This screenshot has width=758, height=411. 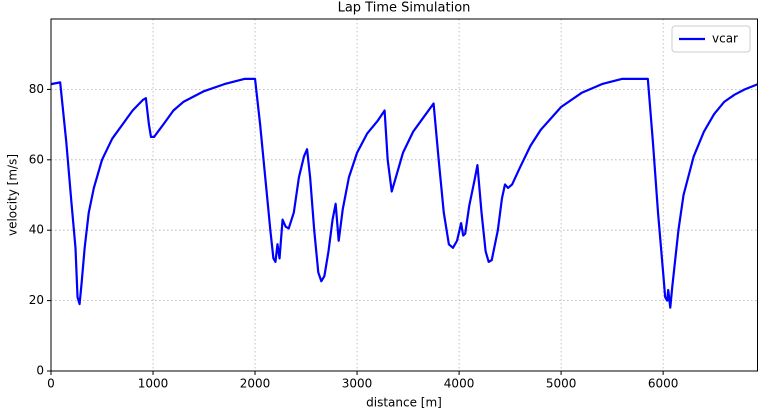 What do you see at coordinates (663, 384) in the screenshot?
I see `x-tick-label: 6000` at bounding box center [663, 384].